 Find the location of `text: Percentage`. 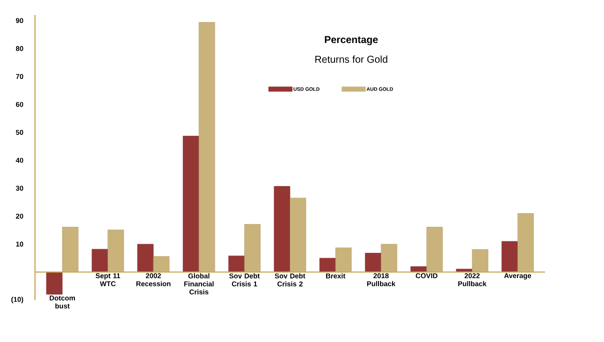

text: Percentage is located at coordinates (351, 41).